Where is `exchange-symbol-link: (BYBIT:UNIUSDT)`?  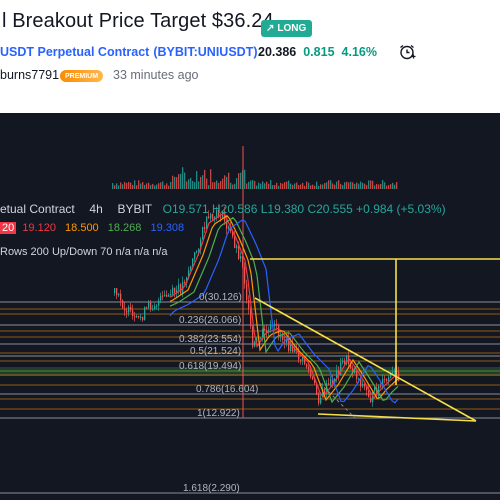 exchange-symbol-link: (BYBIT:UNIUSDT) is located at coordinates (205, 52).